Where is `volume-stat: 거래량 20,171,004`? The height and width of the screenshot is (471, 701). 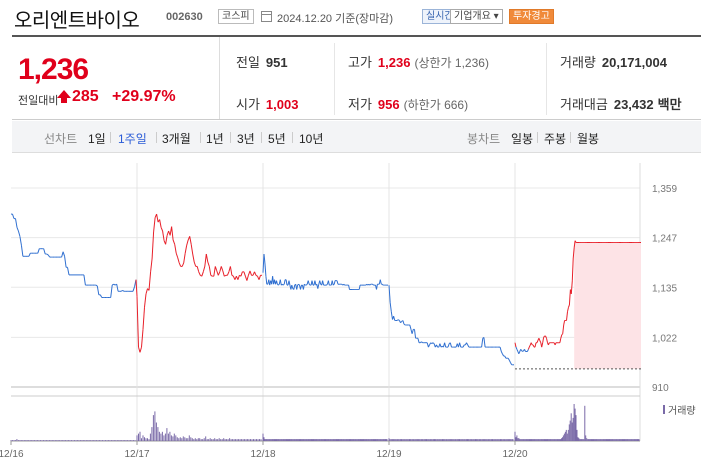 volume-stat: 거래량 20,171,004 is located at coordinates (613, 61).